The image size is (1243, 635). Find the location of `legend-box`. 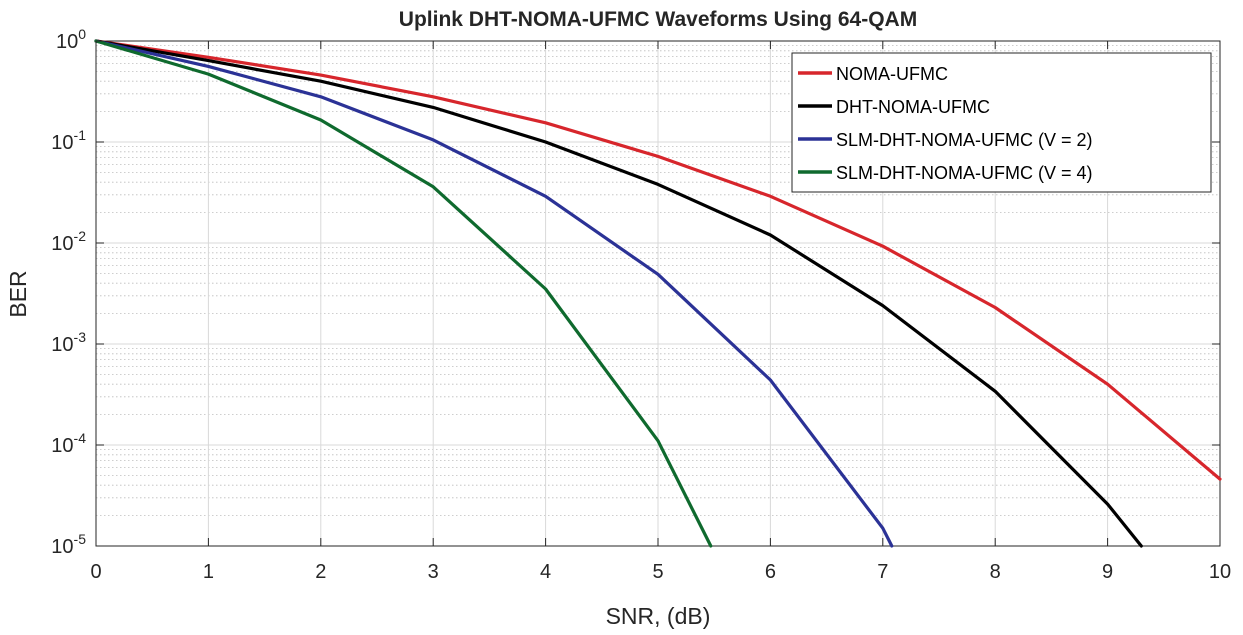

legend-box is located at coordinates (1001, 122).